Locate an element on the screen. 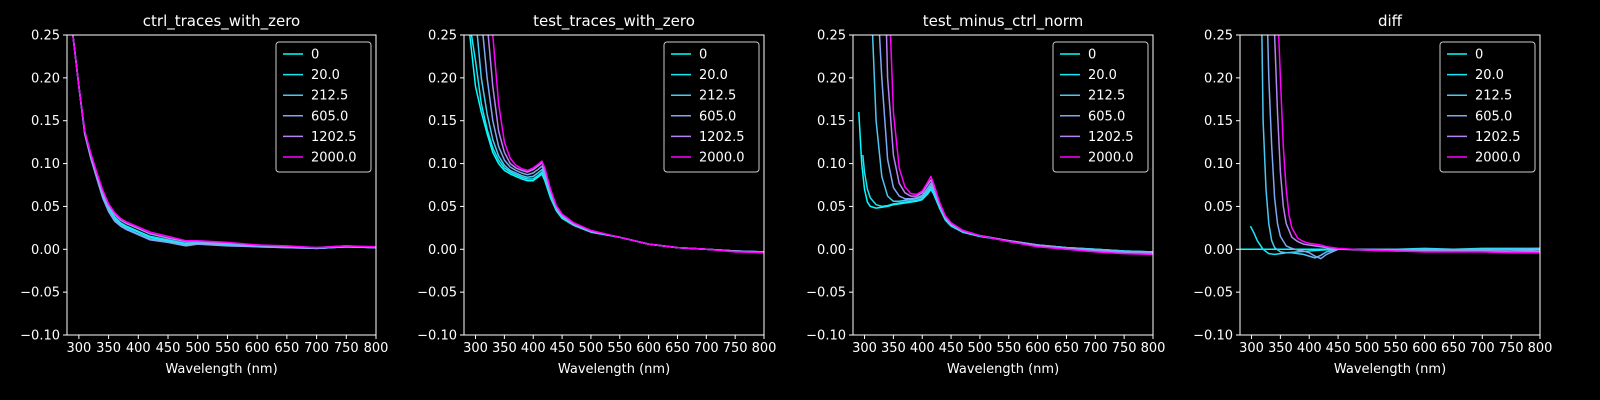  chart-title: test_minus_ctrl_norm is located at coordinates (1003, 21).